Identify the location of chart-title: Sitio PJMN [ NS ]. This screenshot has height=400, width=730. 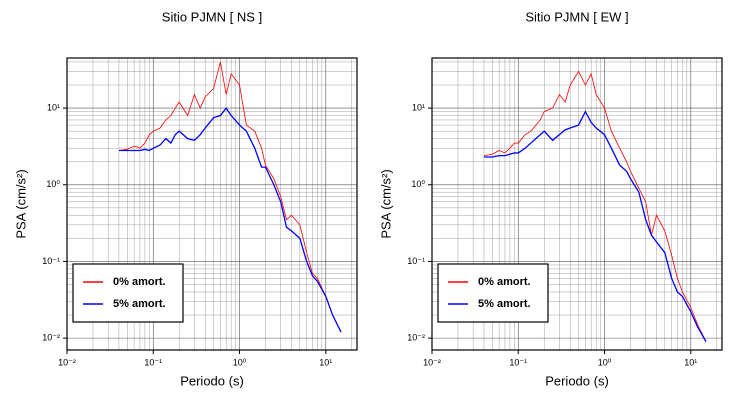
(212, 16).